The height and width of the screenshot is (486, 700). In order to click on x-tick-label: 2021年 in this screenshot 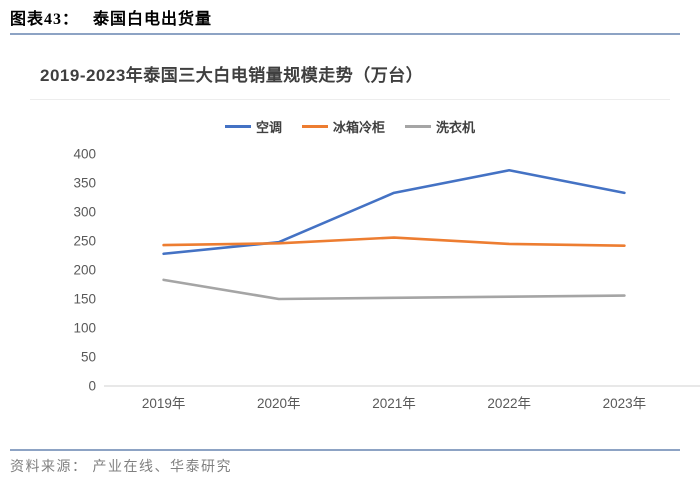, I will do `click(394, 403)`.